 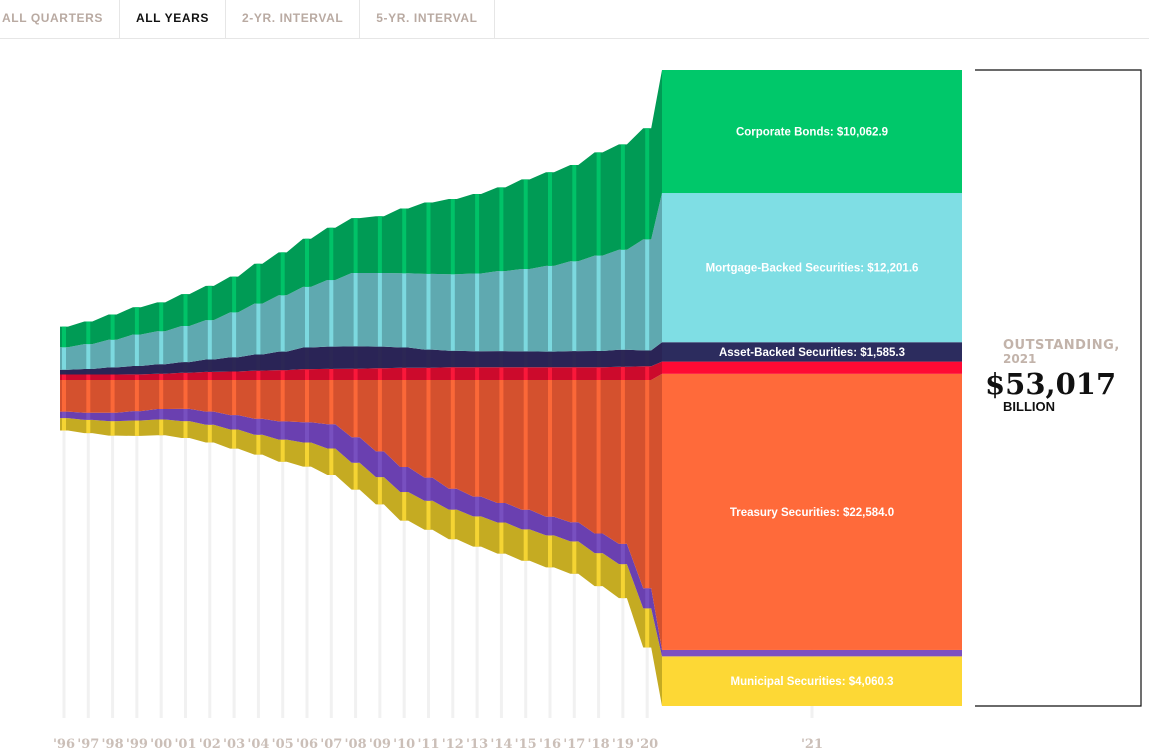 What do you see at coordinates (331, 744) in the screenshot?
I see `x-tick-07: '07` at bounding box center [331, 744].